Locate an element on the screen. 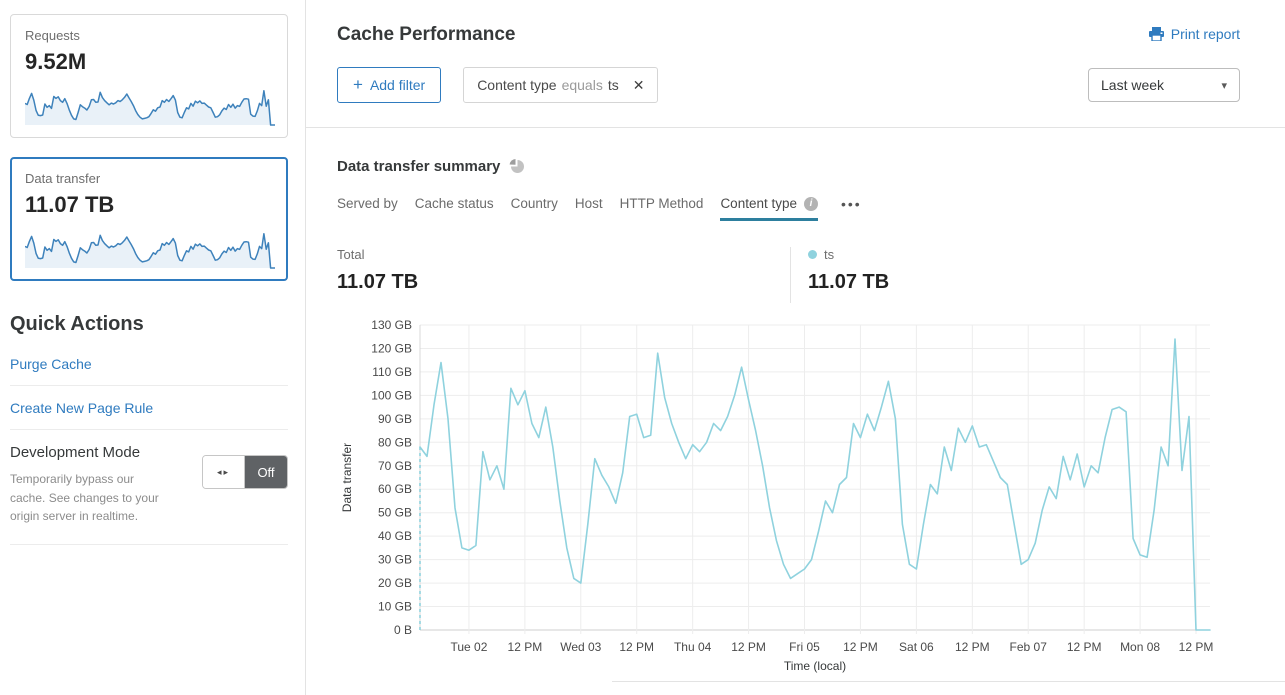 The image size is (1285, 695). svg-text: 100 GB is located at coordinates (391, 395).